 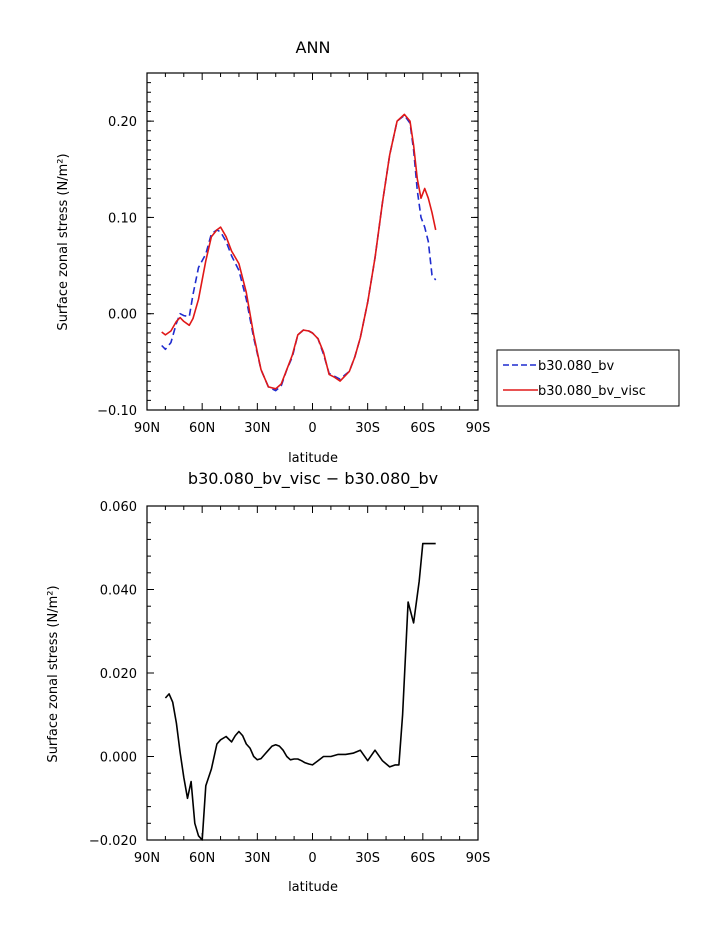 What do you see at coordinates (118, 674) in the screenshot?
I see `y-tick-label: 0.020` at bounding box center [118, 674].